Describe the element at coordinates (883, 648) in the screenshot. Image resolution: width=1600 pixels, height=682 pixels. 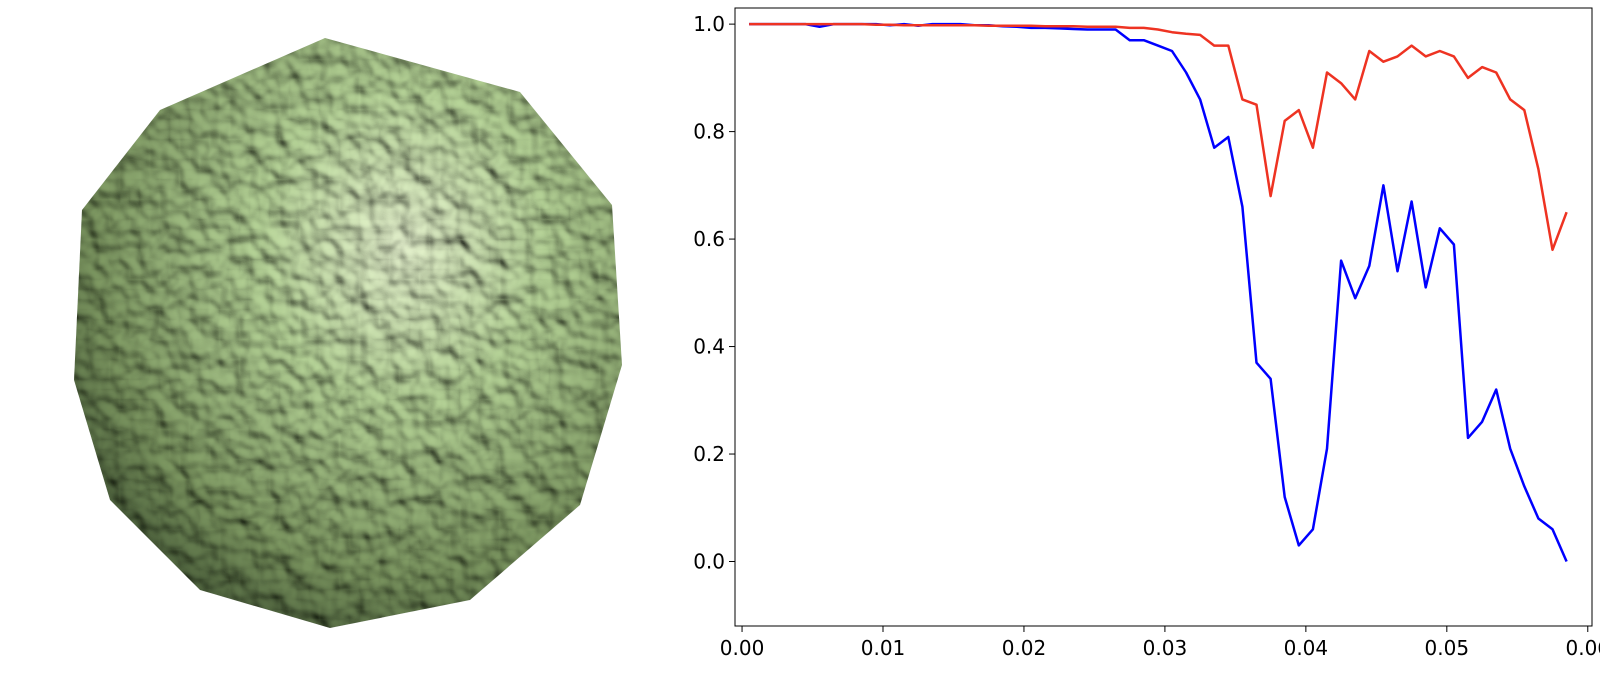
I see `x-tick-label: 0.01` at that location.